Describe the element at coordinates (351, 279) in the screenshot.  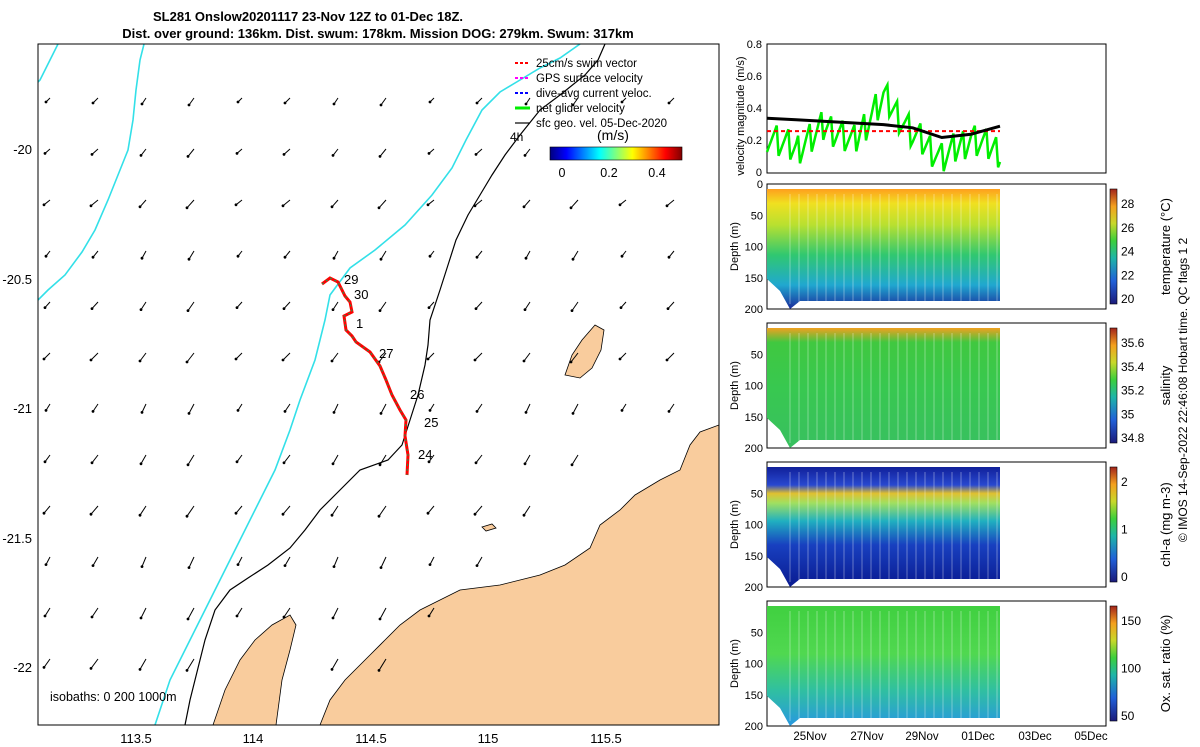
I see `day-label-29: 29` at that location.